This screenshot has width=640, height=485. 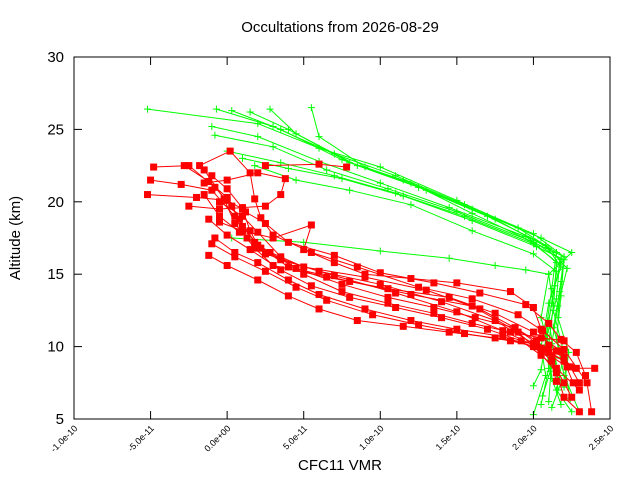 I want to click on y-tick-label: 20, so click(x=55, y=202).